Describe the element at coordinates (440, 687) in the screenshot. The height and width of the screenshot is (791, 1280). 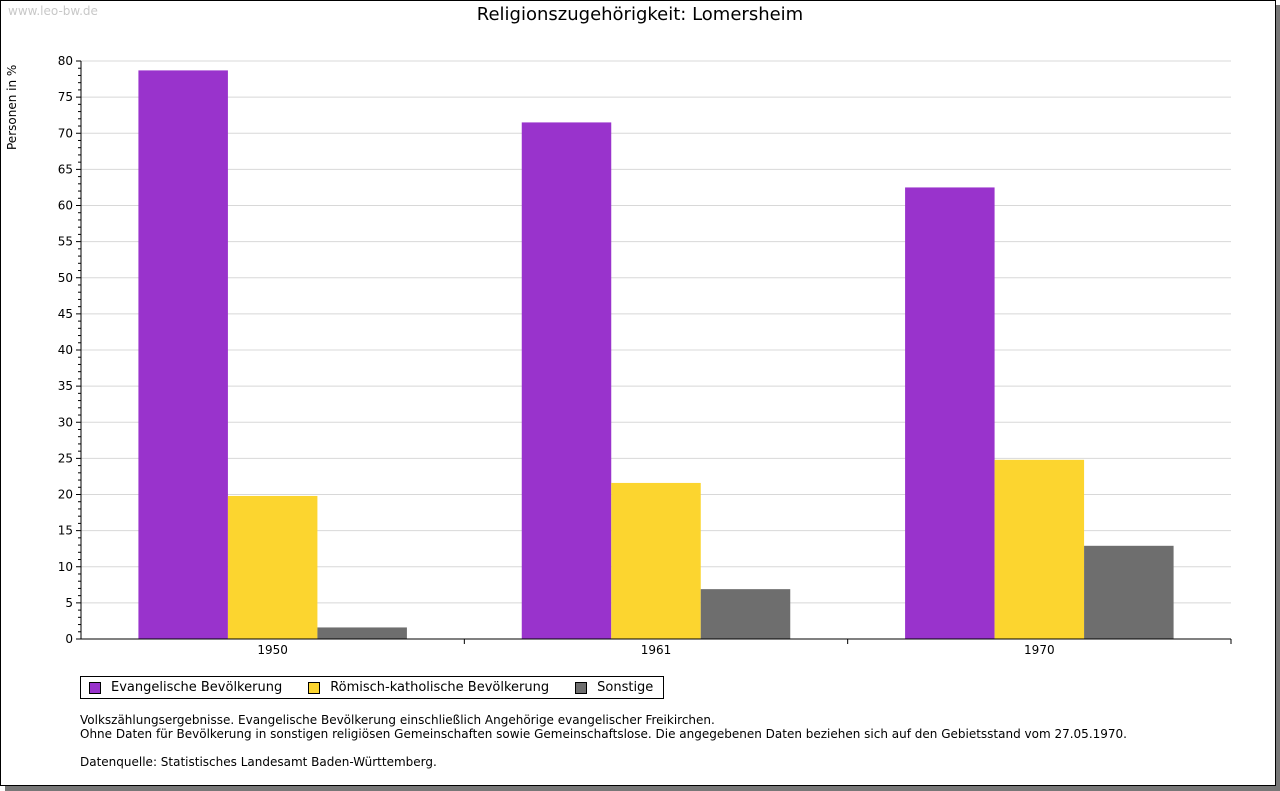
I see `legend-label: Römisch-katholische Bevölkerung` at that location.